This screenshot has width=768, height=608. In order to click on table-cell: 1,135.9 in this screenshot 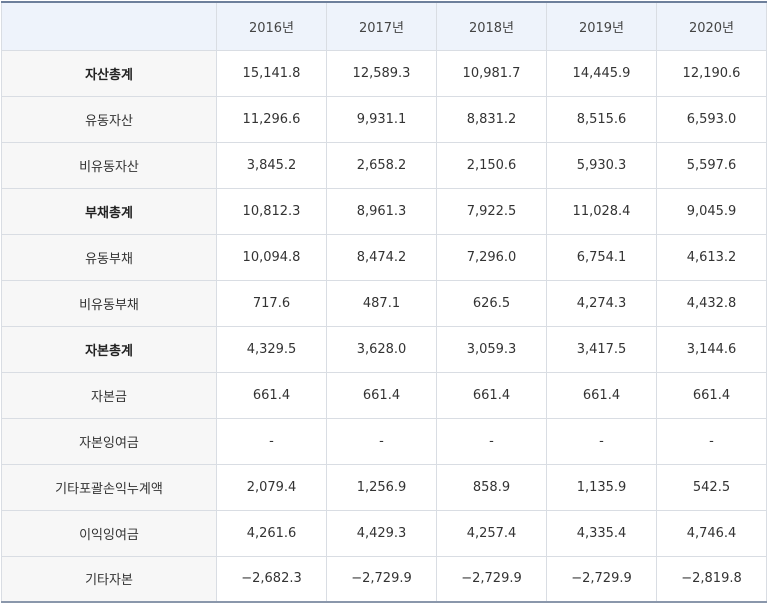, I will do `click(601, 487)`.